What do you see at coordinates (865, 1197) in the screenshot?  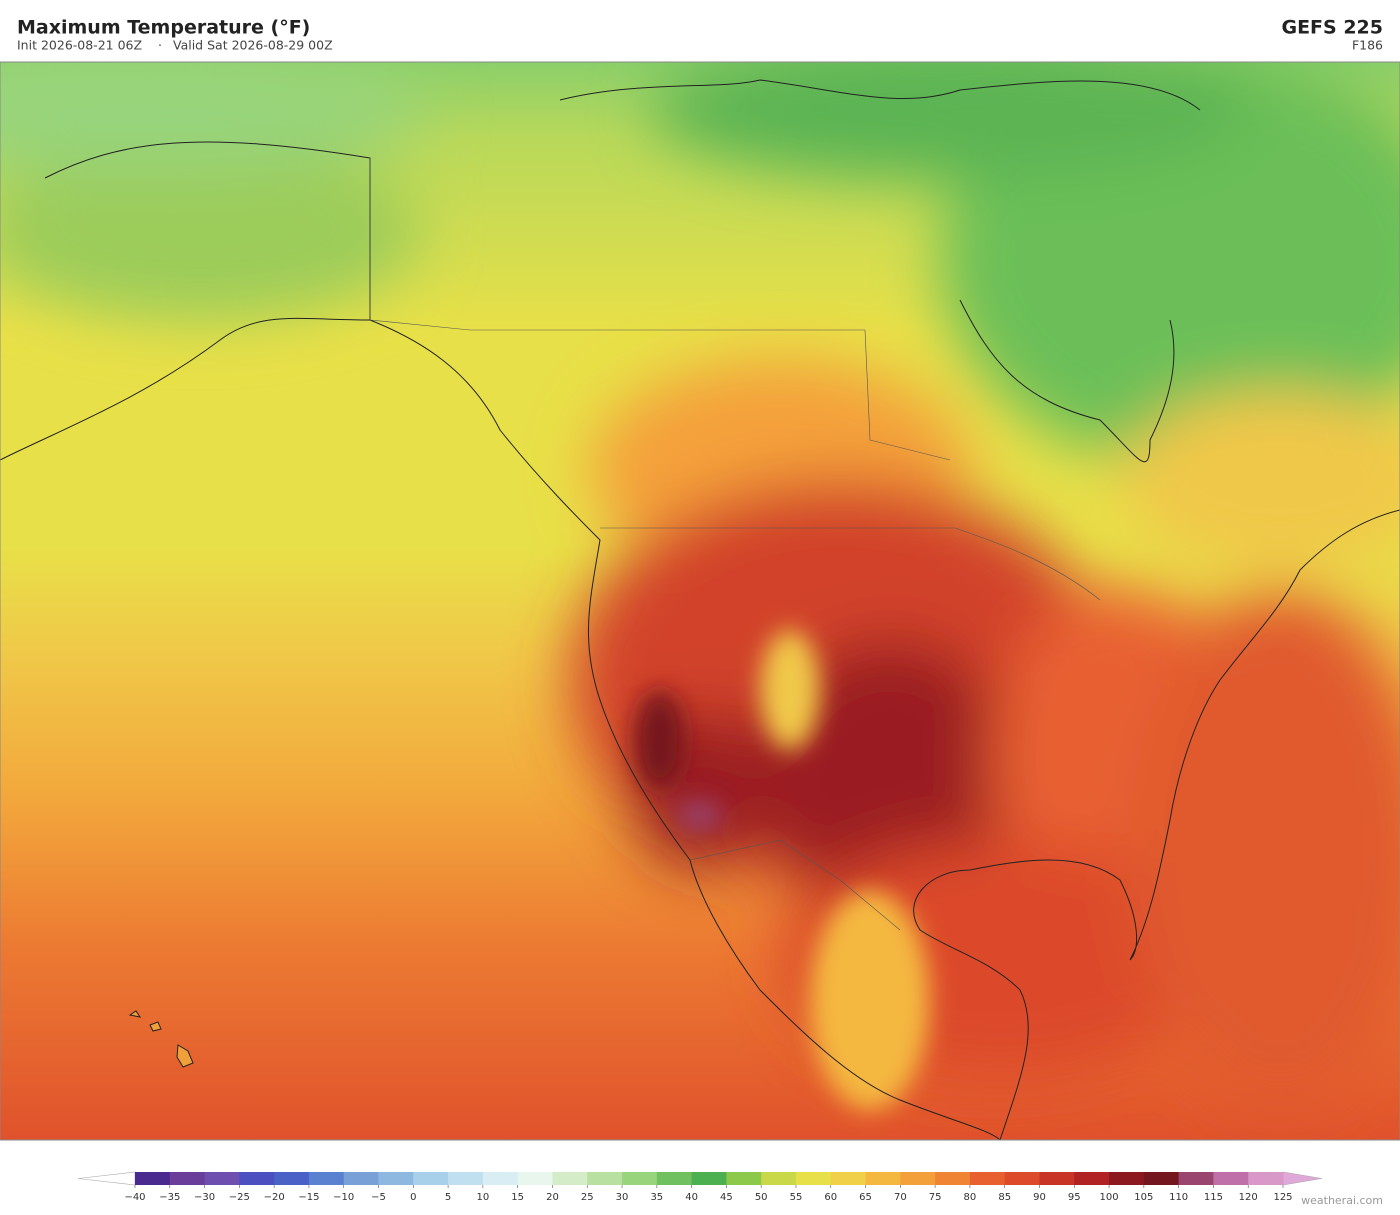 I see `colorbar-tick-label: 65` at bounding box center [865, 1197].